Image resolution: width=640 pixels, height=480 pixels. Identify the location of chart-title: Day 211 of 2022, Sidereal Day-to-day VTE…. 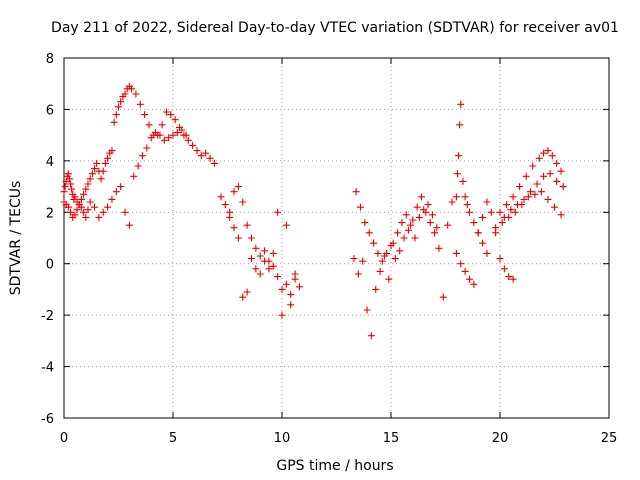
(335, 28).